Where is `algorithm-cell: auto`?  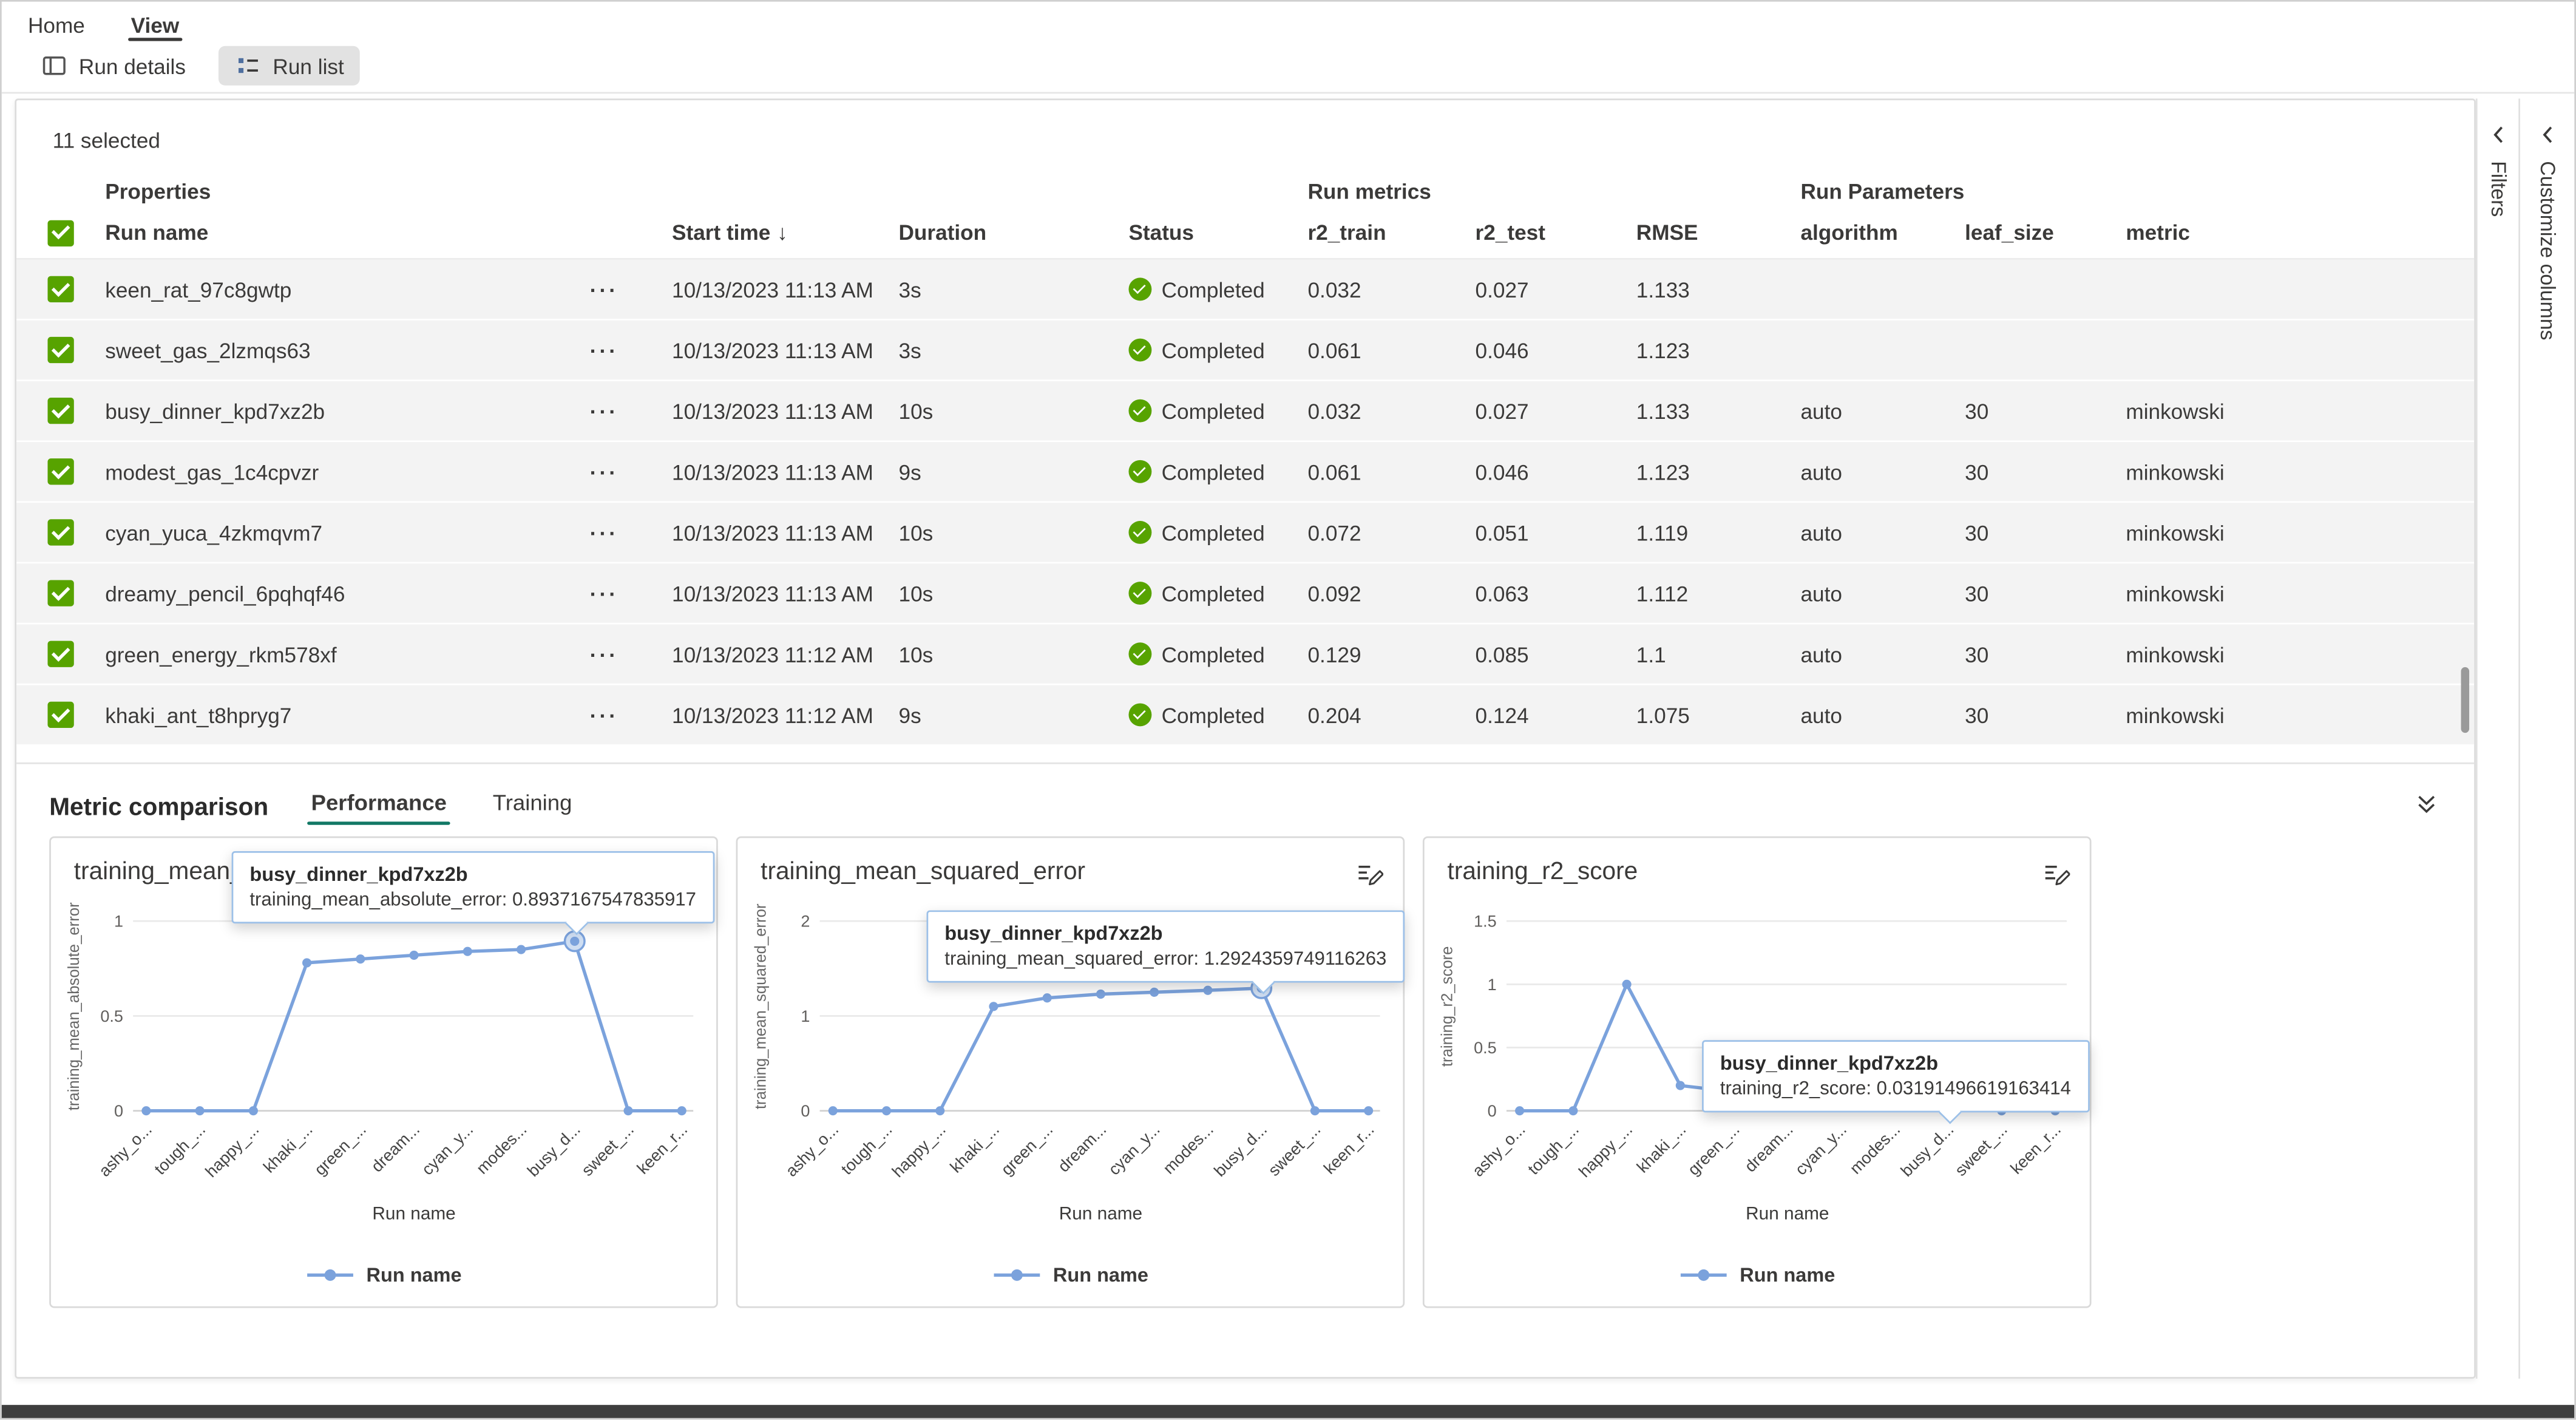
algorithm-cell: auto is located at coordinates (1821, 532).